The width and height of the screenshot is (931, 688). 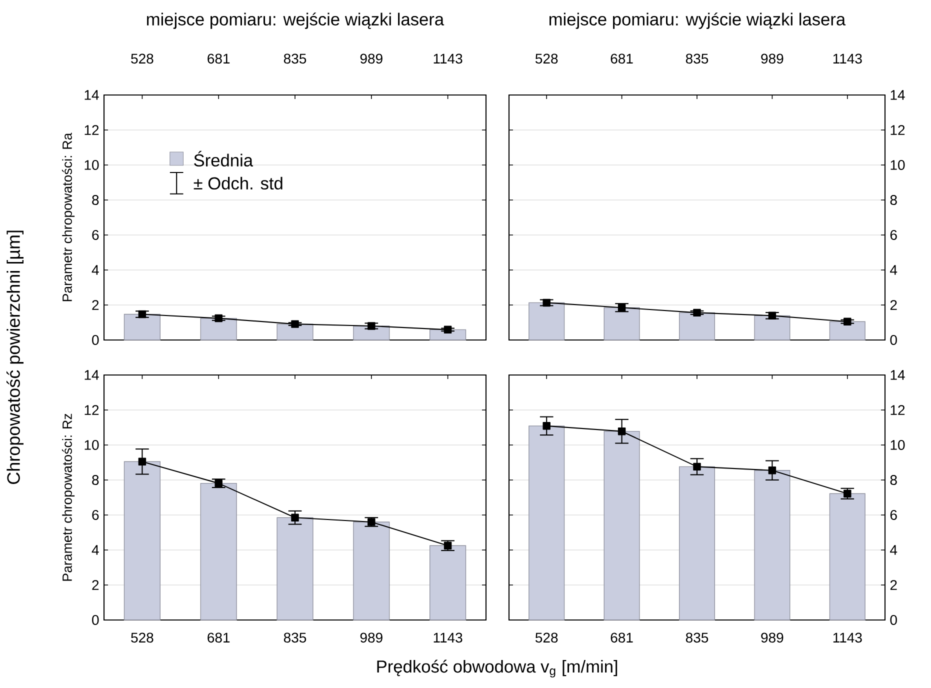 I want to click on legend-label: Średnia, so click(x=224, y=158).